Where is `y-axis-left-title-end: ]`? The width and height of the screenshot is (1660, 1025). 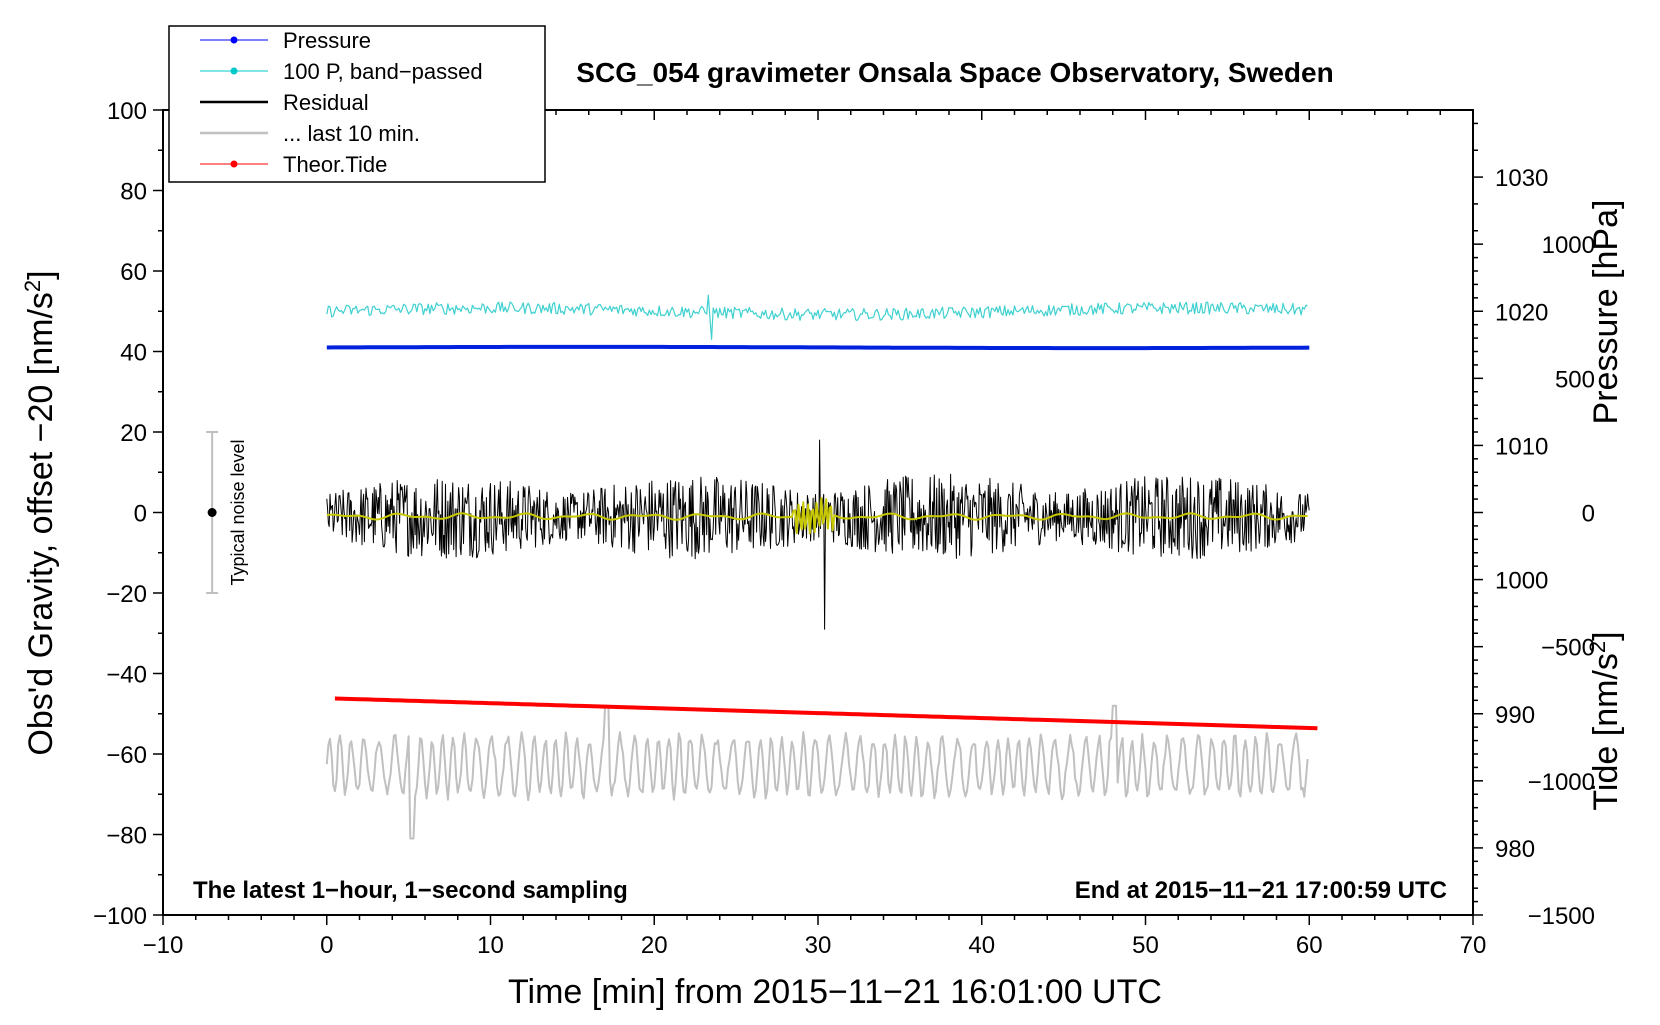 y-axis-left-title-end: ] is located at coordinates (41, 274).